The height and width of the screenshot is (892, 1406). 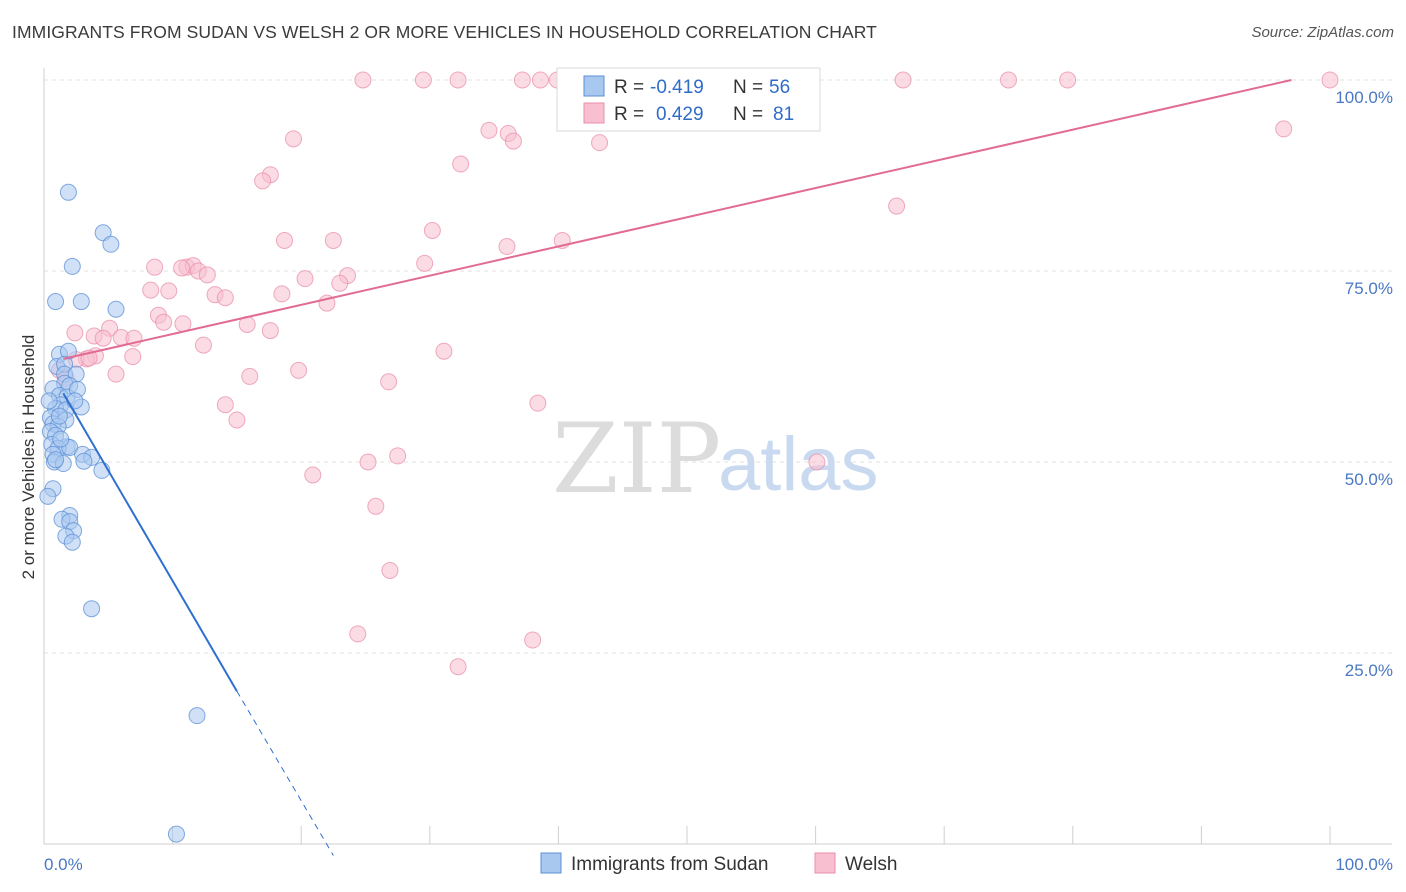 I want to click on stats-legend: R = -0.419 N = 56 R = 0.429 N = 81, so click(x=688, y=99).